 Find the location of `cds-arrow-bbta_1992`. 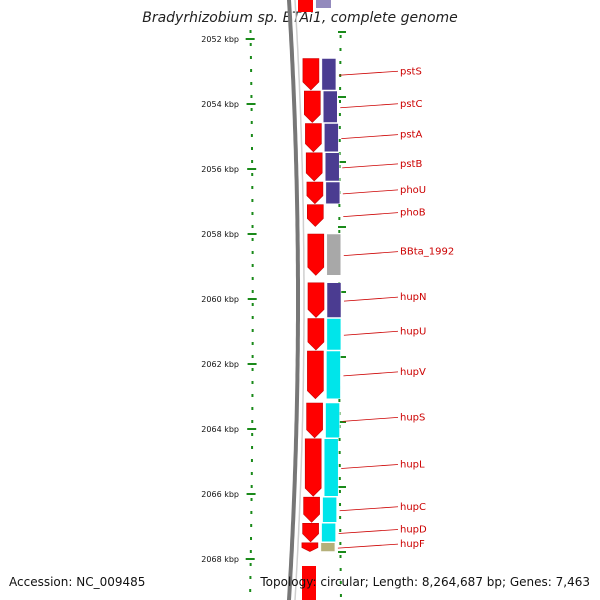

cds-arrow-bbta_1992 is located at coordinates (316, 254).